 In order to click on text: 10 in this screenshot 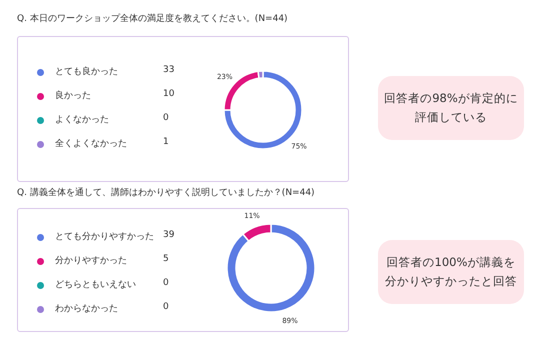, I will do `click(168, 94)`.